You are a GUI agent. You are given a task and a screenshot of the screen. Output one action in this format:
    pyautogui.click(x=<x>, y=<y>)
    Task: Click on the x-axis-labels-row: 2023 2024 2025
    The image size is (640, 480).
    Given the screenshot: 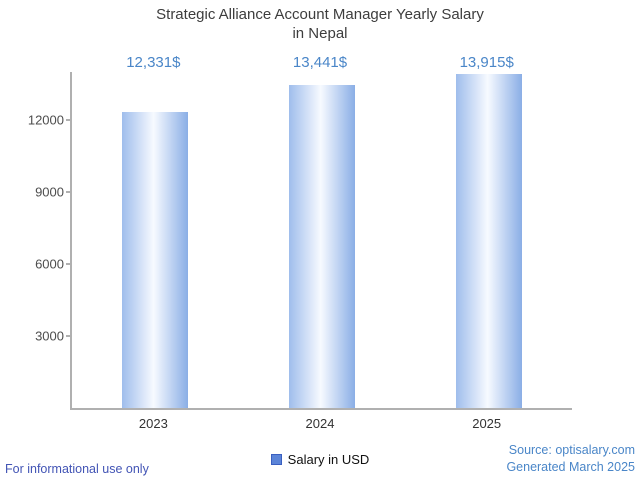 What is the action you would take?
    pyautogui.click(x=320, y=423)
    